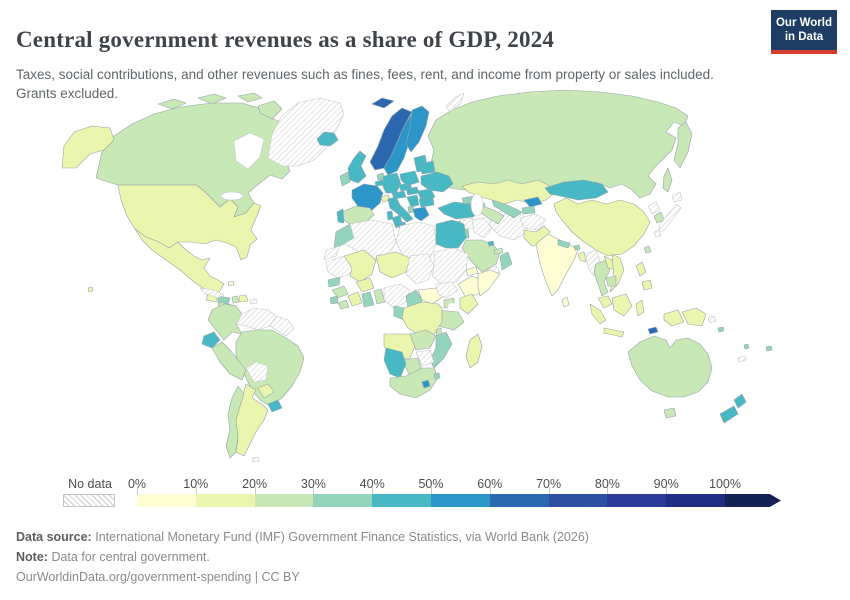 This screenshot has height=600, width=850. I want to click on country-netherlands, so click(380, 176).